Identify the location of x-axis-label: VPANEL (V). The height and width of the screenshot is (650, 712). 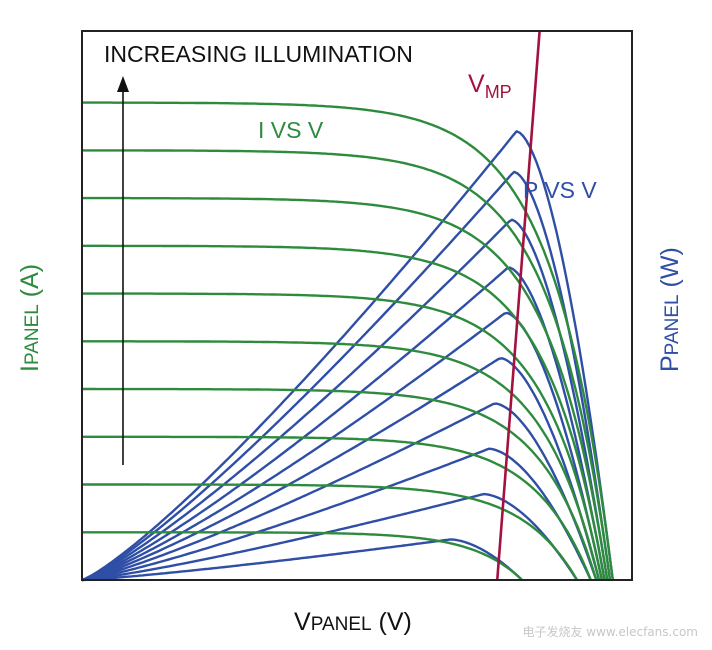
(353, 622).